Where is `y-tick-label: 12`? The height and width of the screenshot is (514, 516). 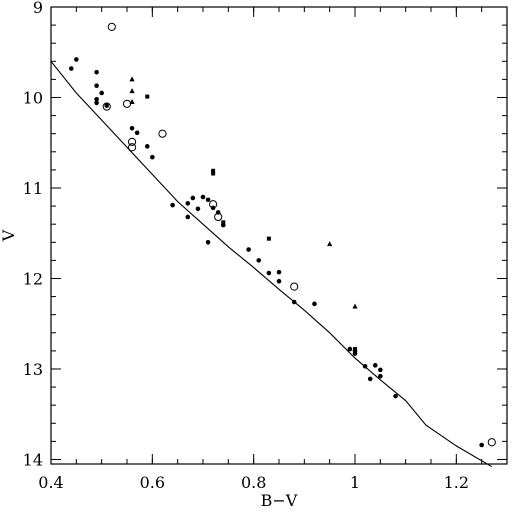
y-tick-label: 12 is located at coordinates (33, 278).